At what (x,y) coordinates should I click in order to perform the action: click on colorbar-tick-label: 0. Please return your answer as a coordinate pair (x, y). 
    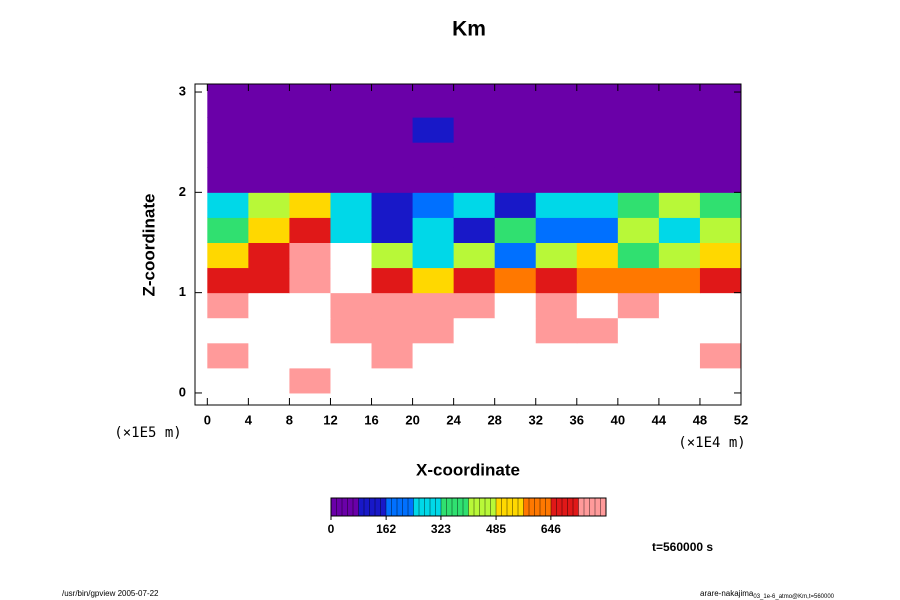
    Looking at the image, I should click on (331, 529).